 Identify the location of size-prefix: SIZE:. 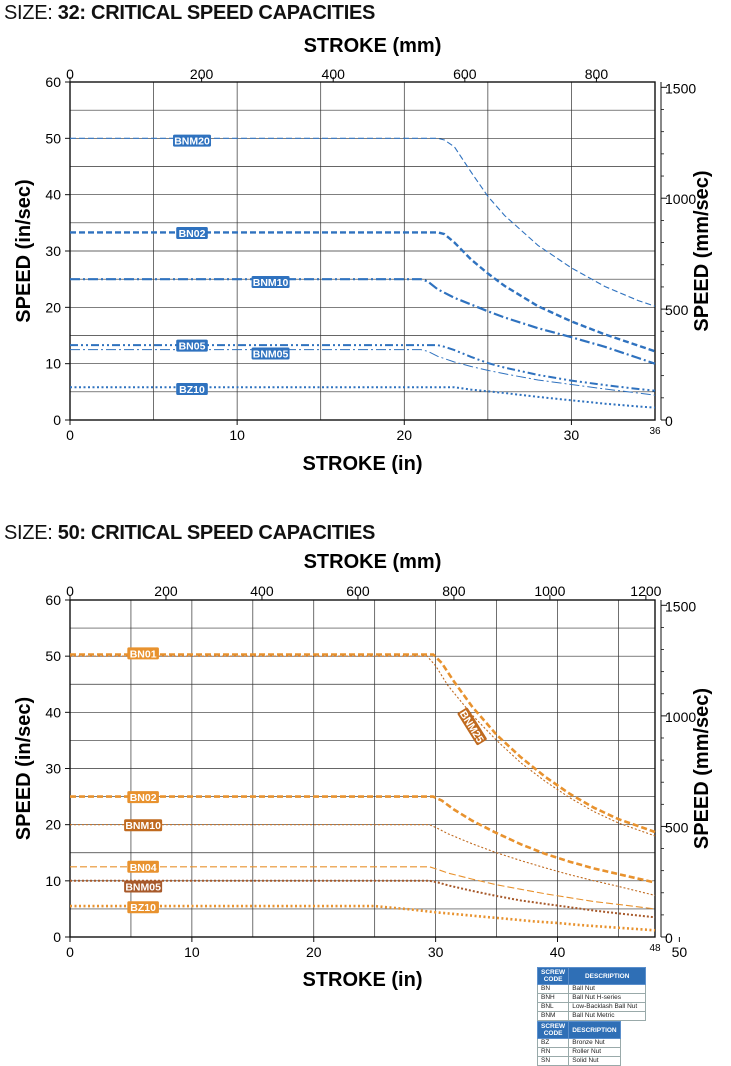
(28, 533).